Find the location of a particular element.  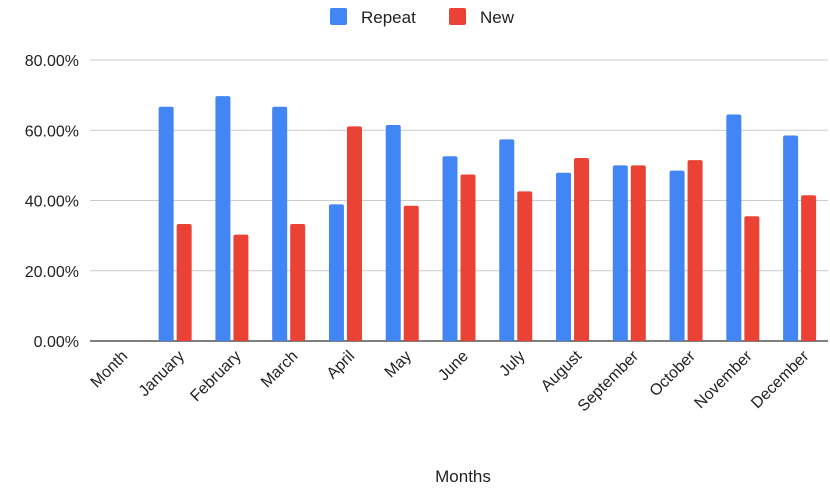

y-tick-label: 60.00% is located at coordinates (52, 131).